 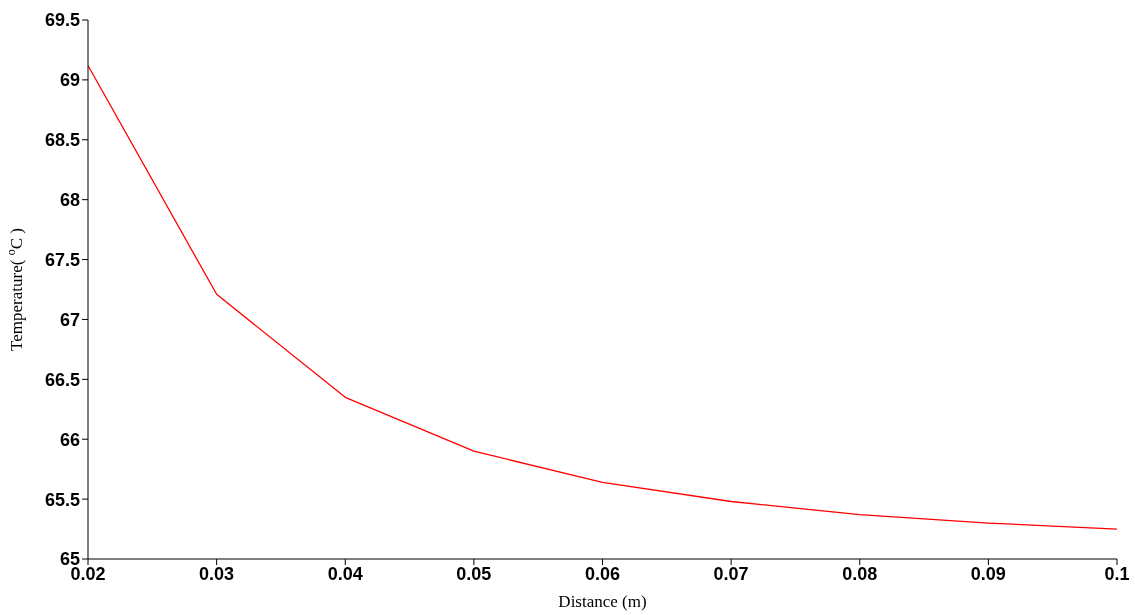 I want to click on x-tick-label: 0.06, so click(x=602, y=573).